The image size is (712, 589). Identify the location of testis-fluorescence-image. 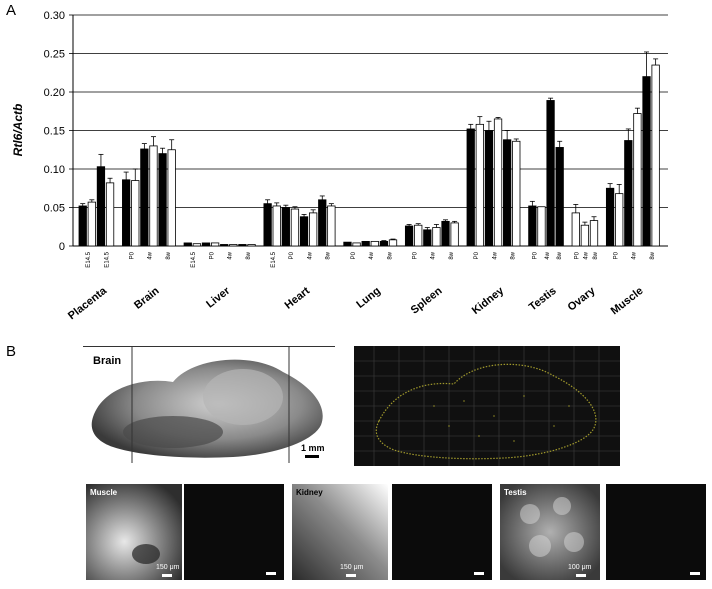
(656, 532).